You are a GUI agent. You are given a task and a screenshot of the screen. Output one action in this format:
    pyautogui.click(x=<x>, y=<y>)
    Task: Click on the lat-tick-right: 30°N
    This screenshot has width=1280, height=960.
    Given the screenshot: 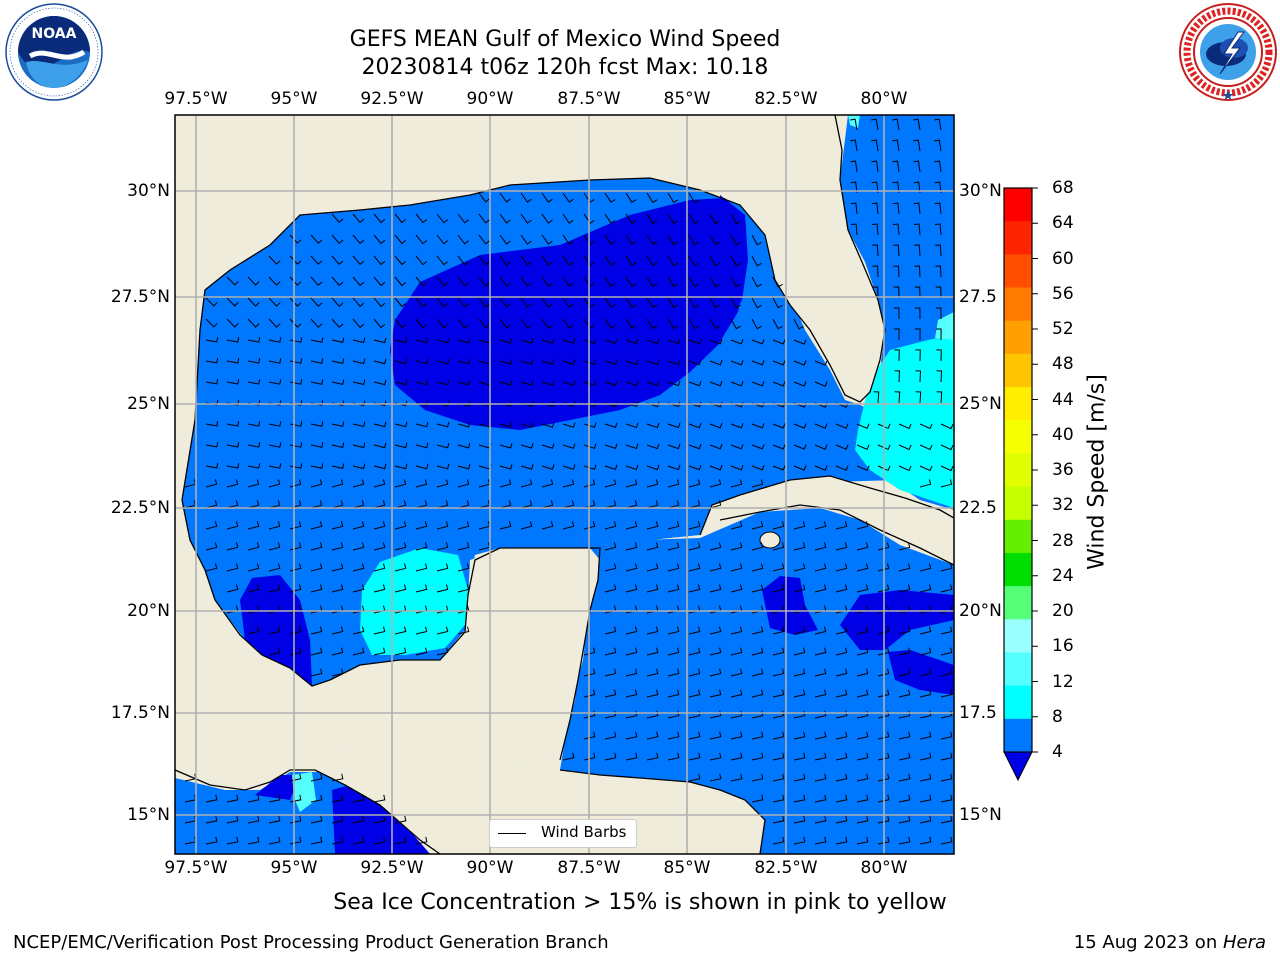 What is the action you would take?
    pyautogui.click(x=980, y=191)
    